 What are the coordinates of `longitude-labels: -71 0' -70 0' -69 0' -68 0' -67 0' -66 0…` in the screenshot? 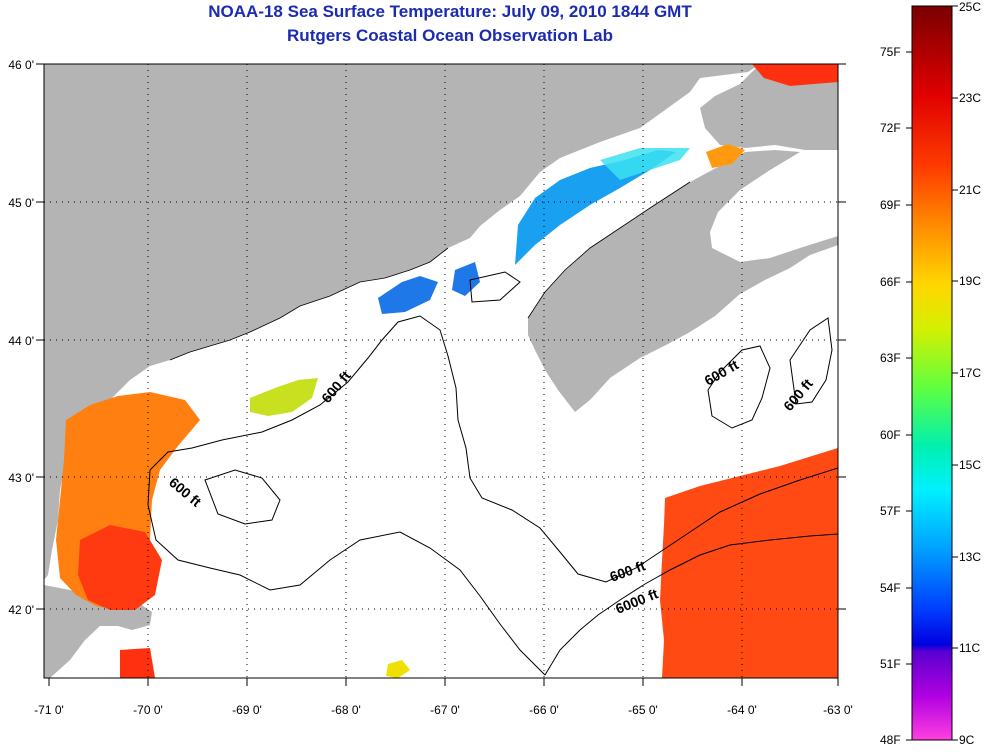 It's located at (443, 710).